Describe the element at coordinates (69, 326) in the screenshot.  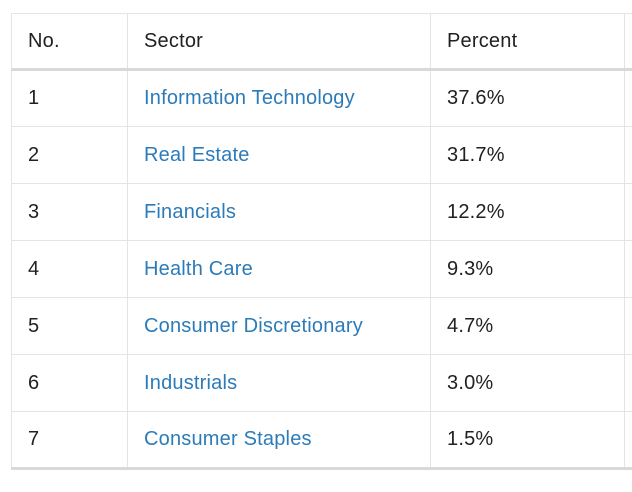
I see `row-number: 5` at that location.